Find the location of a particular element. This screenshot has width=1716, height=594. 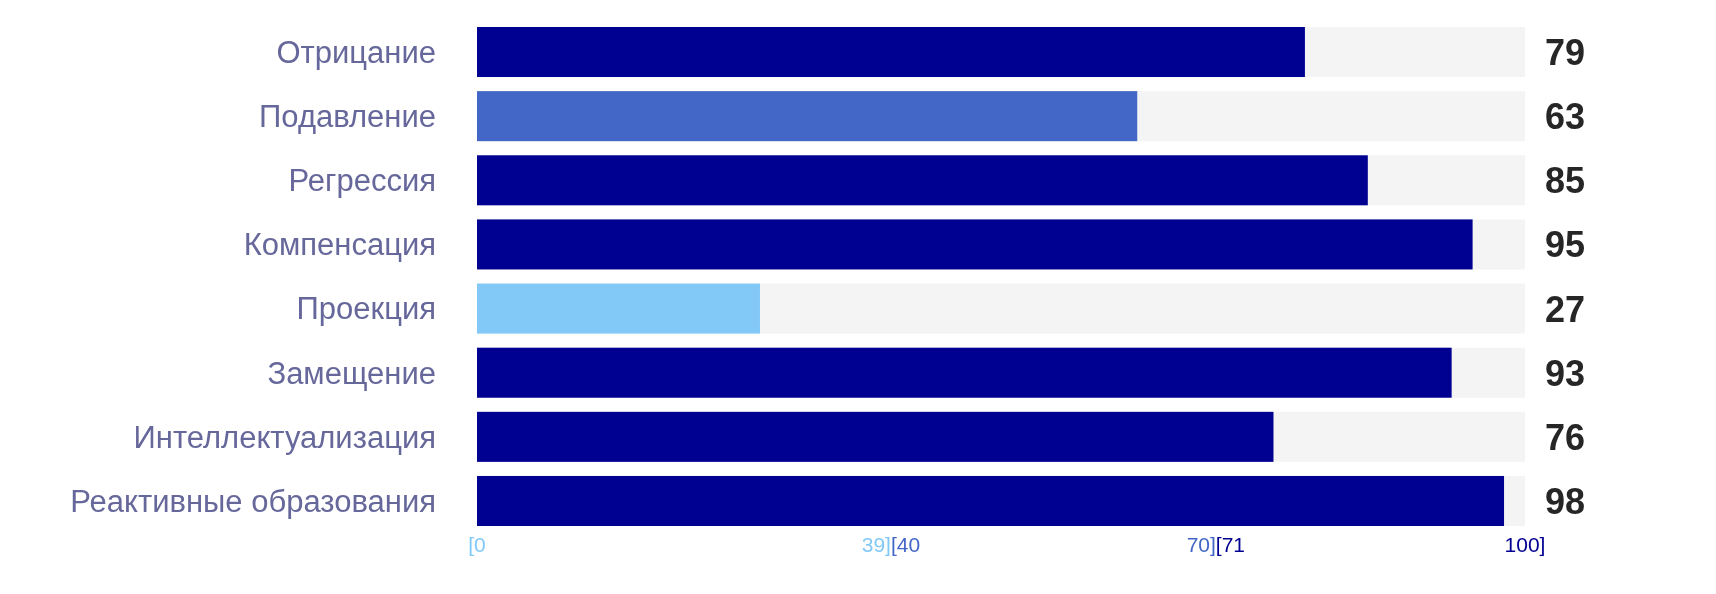

x-tick-label: 39] is located at coordinates (876, 544).